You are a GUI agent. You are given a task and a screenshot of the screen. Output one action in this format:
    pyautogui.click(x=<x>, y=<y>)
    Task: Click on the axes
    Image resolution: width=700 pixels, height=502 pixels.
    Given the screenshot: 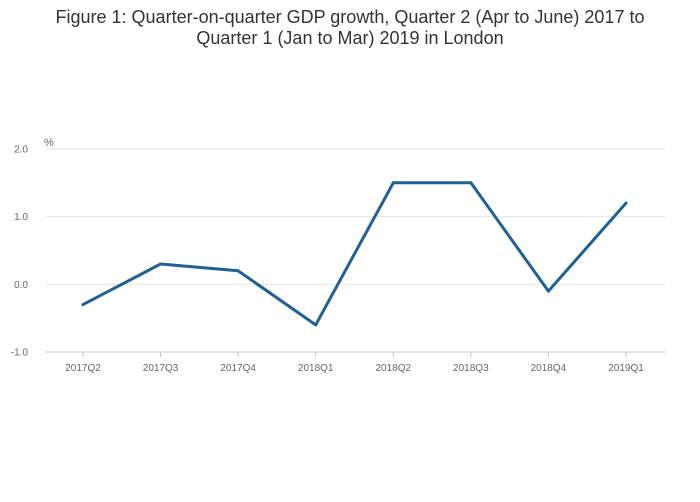 What is the action you would take?
    pyautogui.click(x=355, y=354)
    